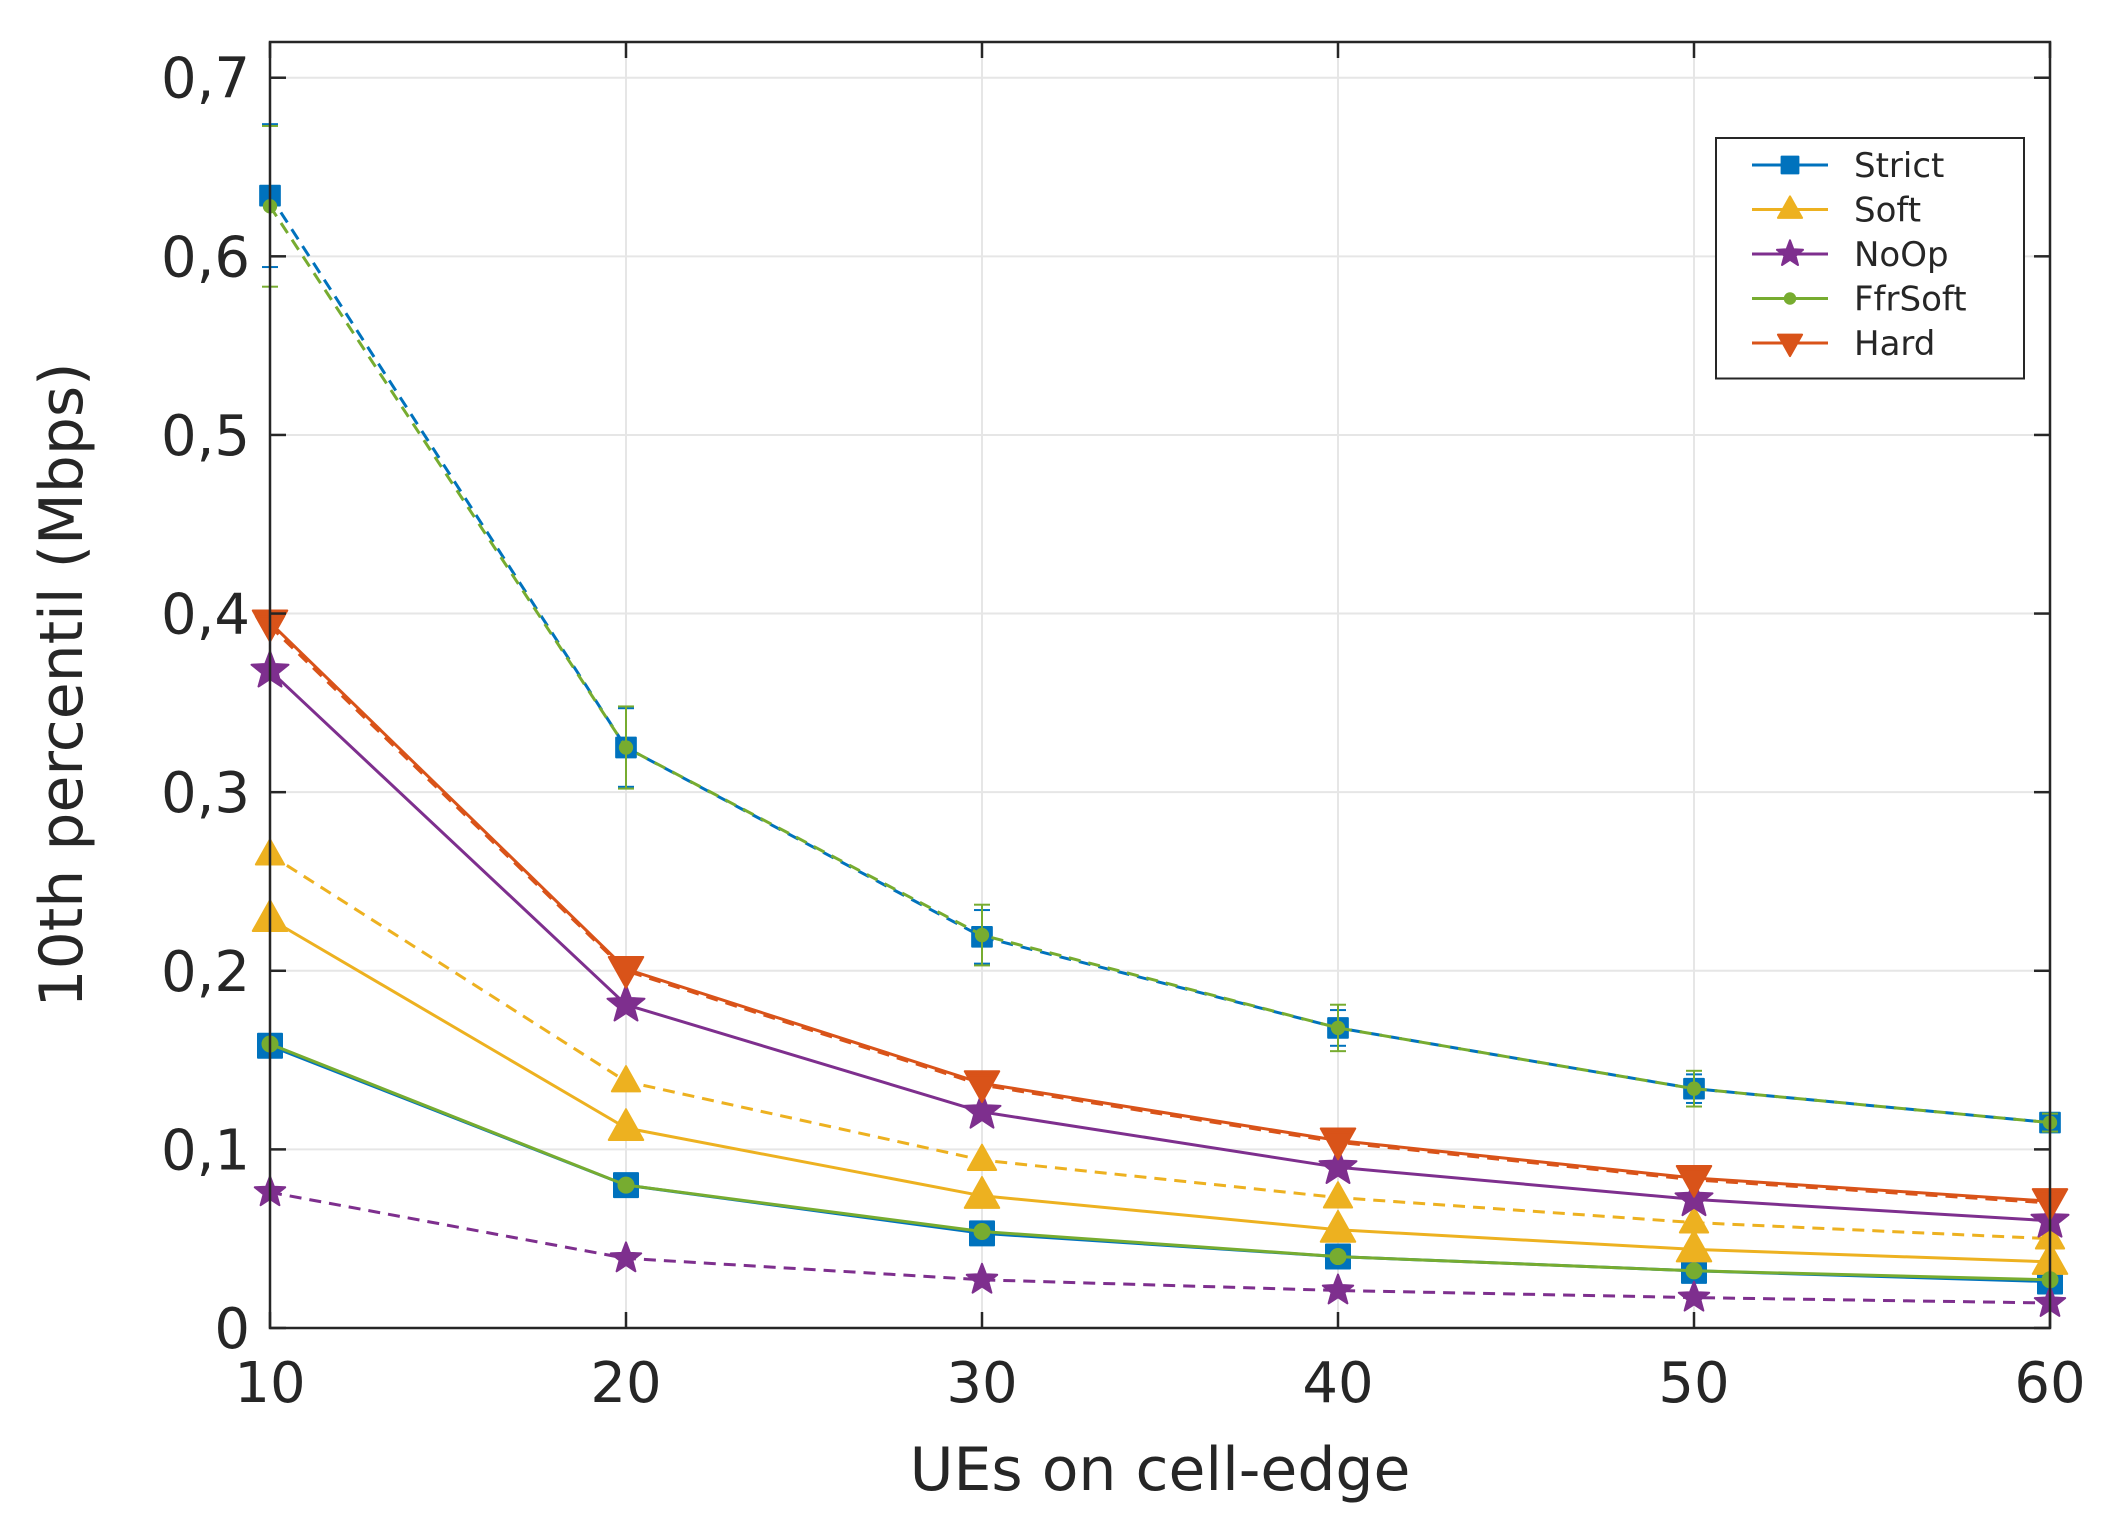 This screenshot has width=2109, height=1524. Describe the element at coordinates (205, 793) in the screenshot. I see `y-tick-label: 0,3` at that location.